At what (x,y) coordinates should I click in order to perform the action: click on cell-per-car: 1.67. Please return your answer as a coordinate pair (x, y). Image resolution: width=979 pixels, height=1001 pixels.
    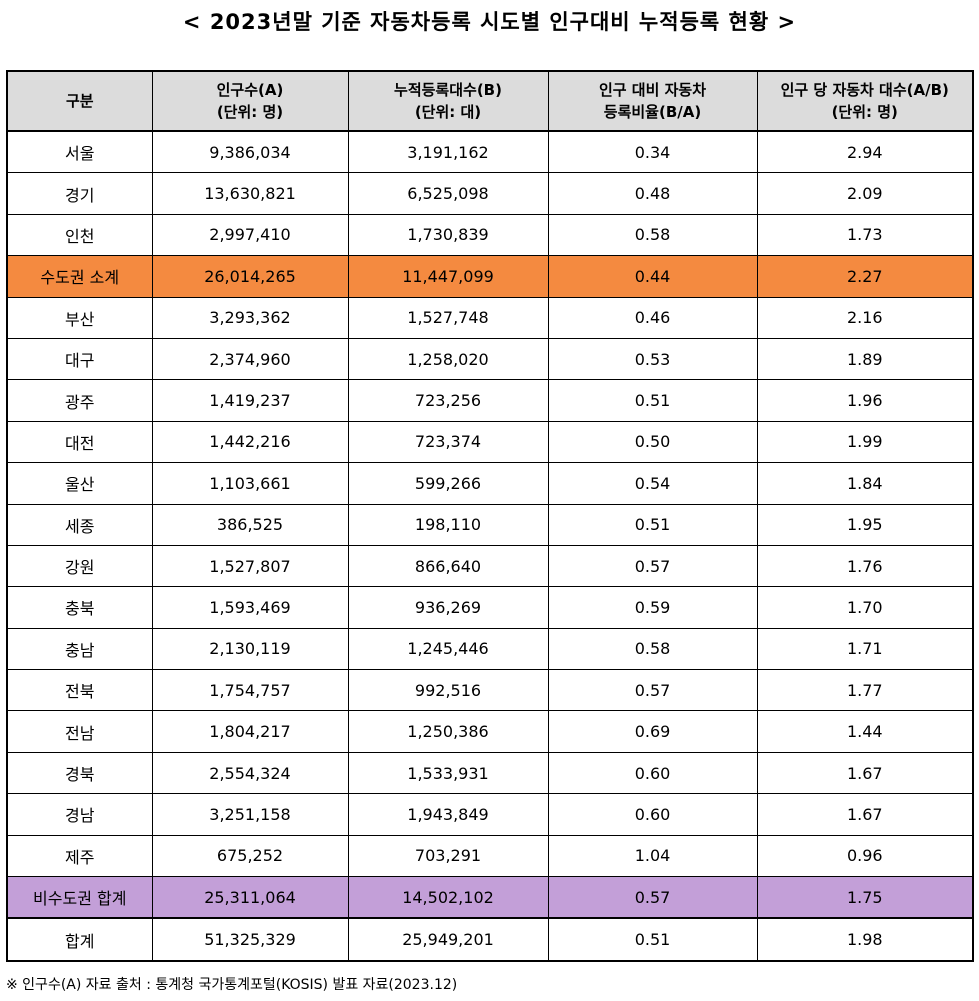
    Looking at the image, I should click on (865, 773).